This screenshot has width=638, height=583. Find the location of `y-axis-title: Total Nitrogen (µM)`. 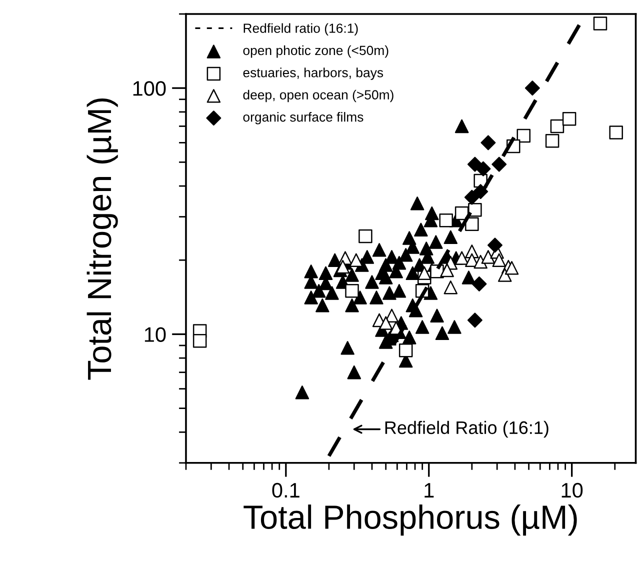

y-axis-title: Total Nitrogen (µM) is located at coordinates (102, 239).